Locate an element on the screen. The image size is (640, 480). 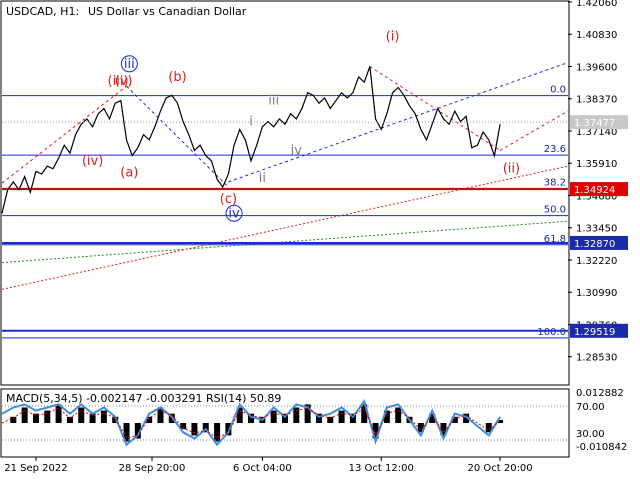
y-tick-label-7: 1.33450 is located at coordinates (596, 229).